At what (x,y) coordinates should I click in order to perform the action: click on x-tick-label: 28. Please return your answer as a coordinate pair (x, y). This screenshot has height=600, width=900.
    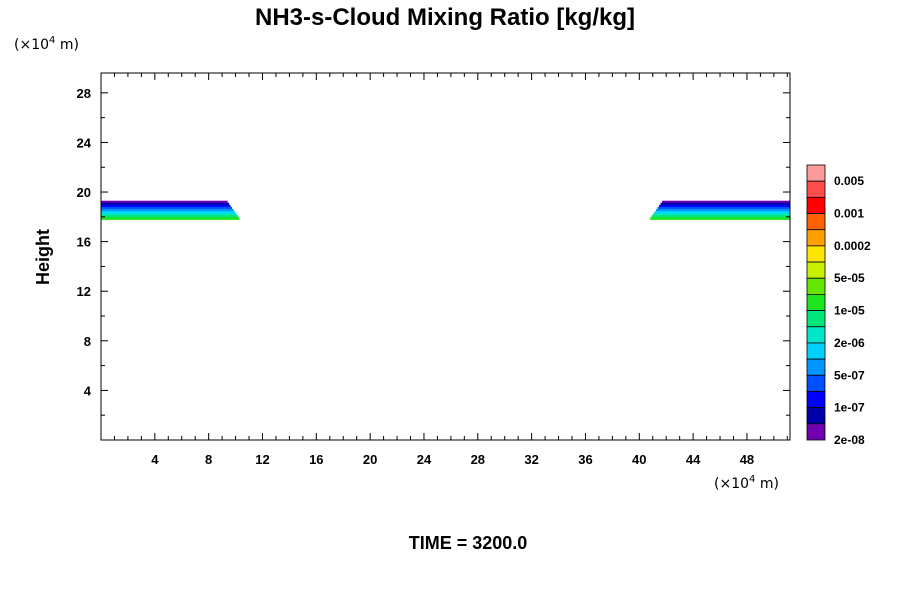
    Looking at the image, I should click on (478, 459).